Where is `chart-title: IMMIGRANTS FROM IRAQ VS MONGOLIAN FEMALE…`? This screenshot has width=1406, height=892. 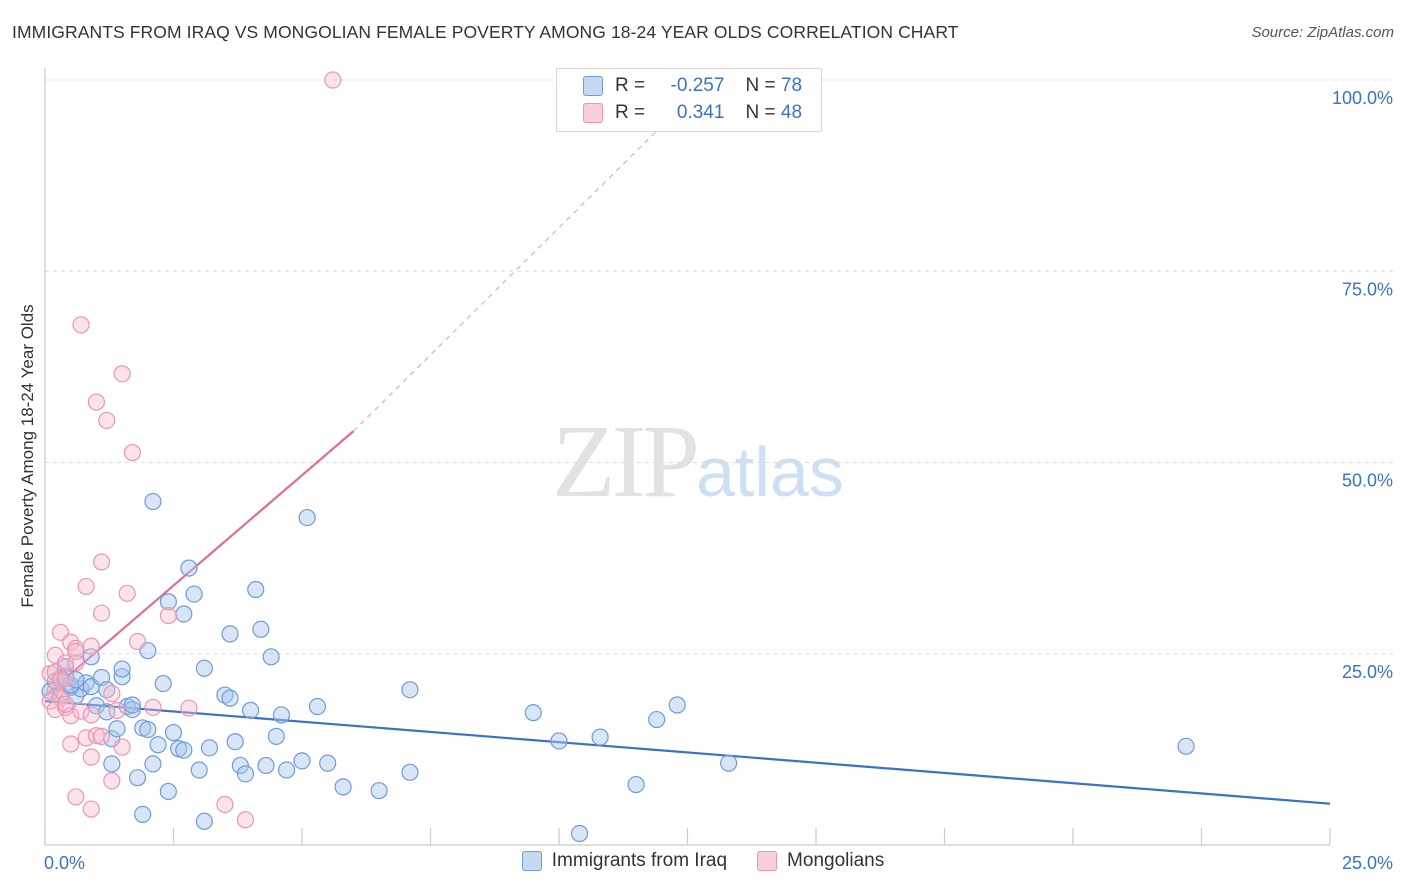 chart-title: IMMIGRANTS FROM IRAQ VS MONGOLIAN FEMALE… is located at coordinates (485, 32).